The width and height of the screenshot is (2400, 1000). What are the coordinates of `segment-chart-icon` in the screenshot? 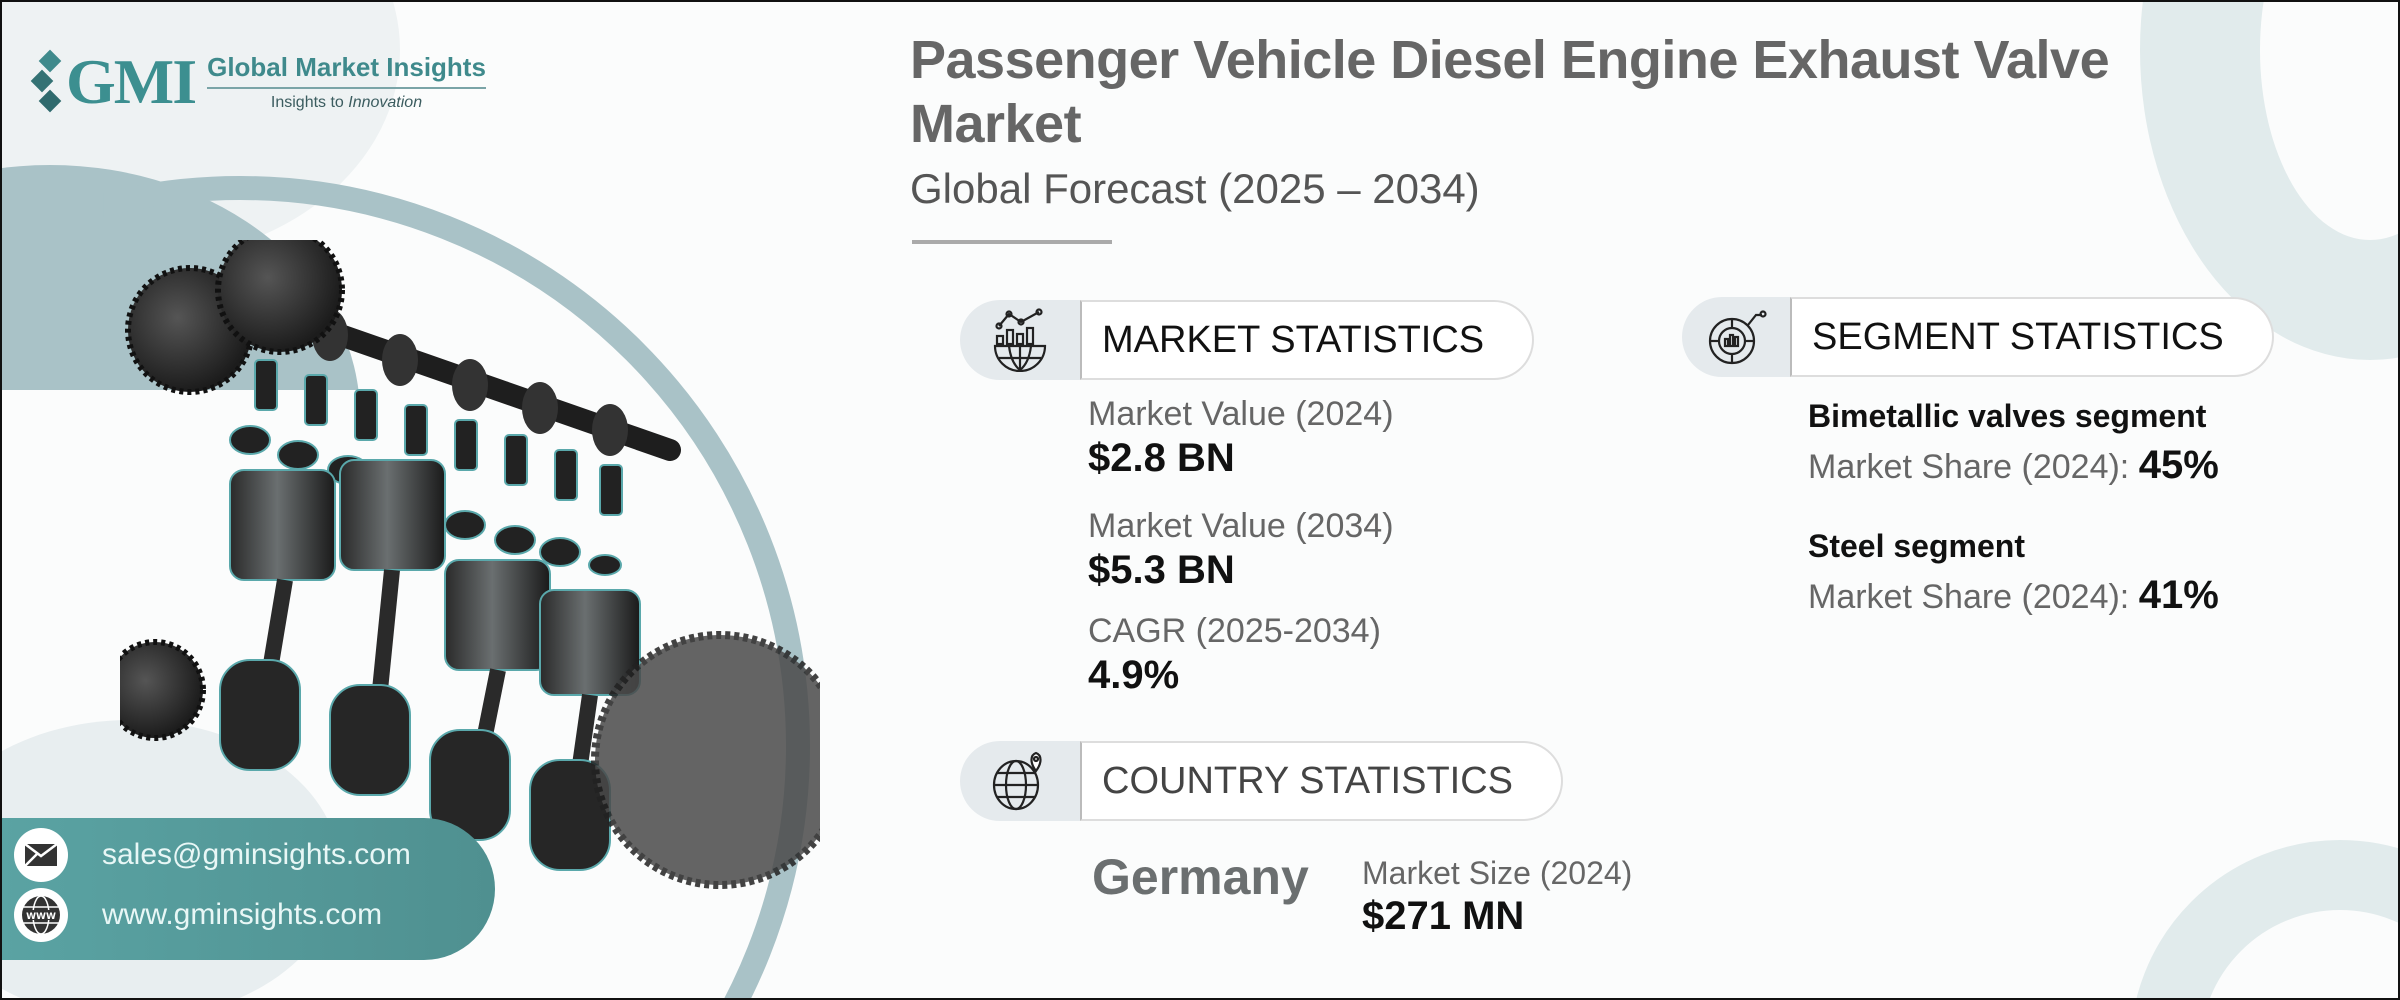 It's located at (1737, 337).